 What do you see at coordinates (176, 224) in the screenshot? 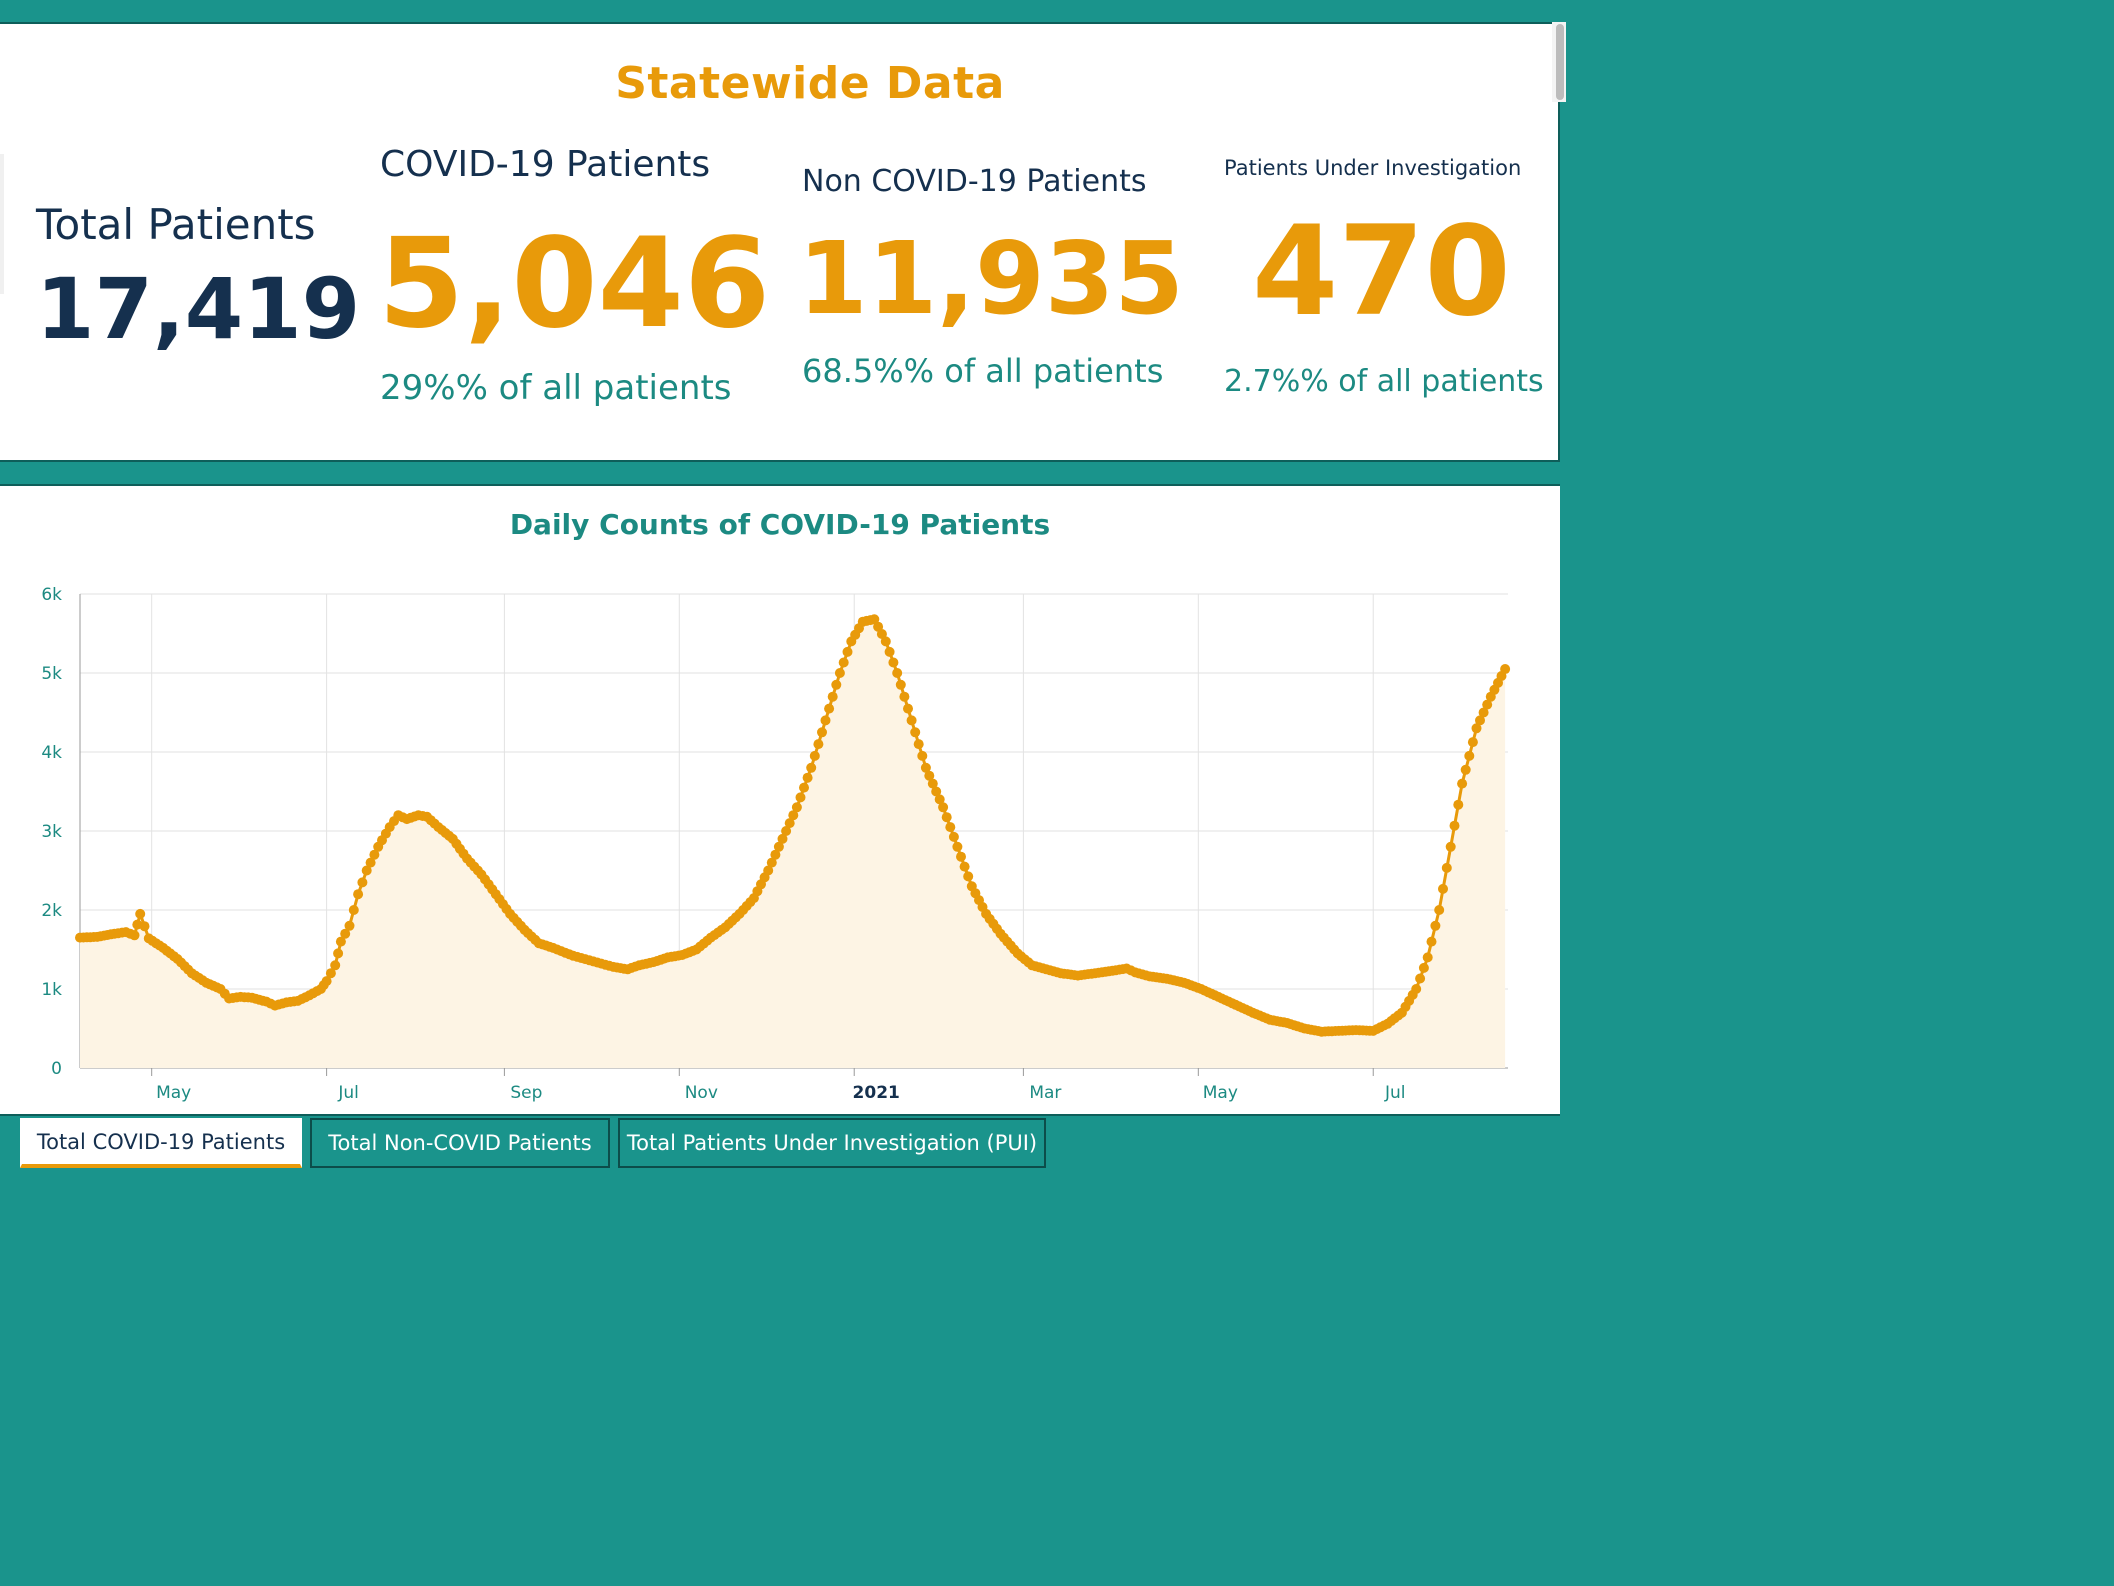
I see `total-patients-label: Total Patients` at bounding box center [176, 224].